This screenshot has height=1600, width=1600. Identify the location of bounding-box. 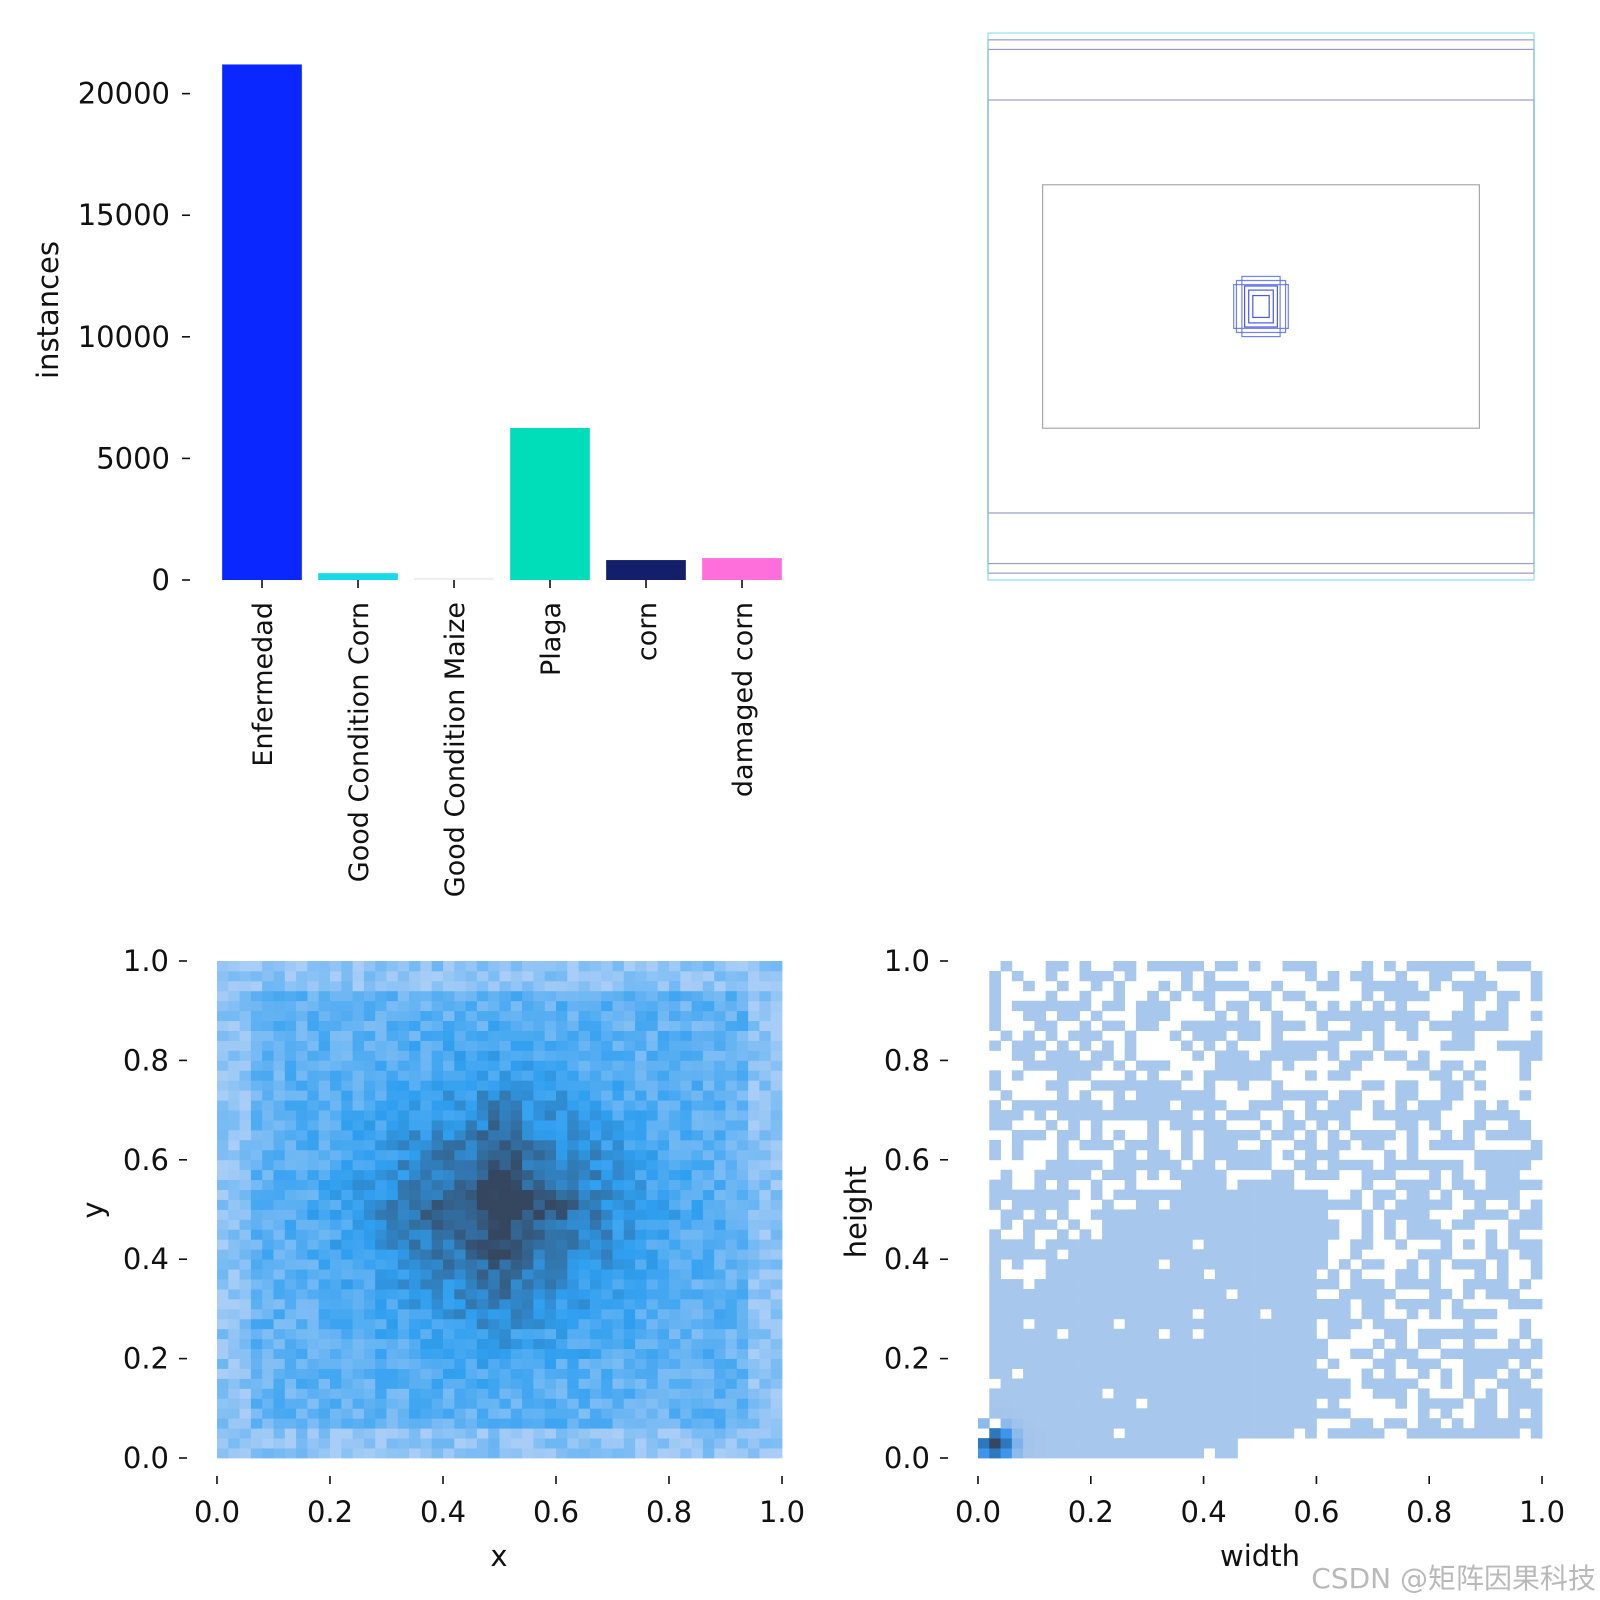
(1261, 306).